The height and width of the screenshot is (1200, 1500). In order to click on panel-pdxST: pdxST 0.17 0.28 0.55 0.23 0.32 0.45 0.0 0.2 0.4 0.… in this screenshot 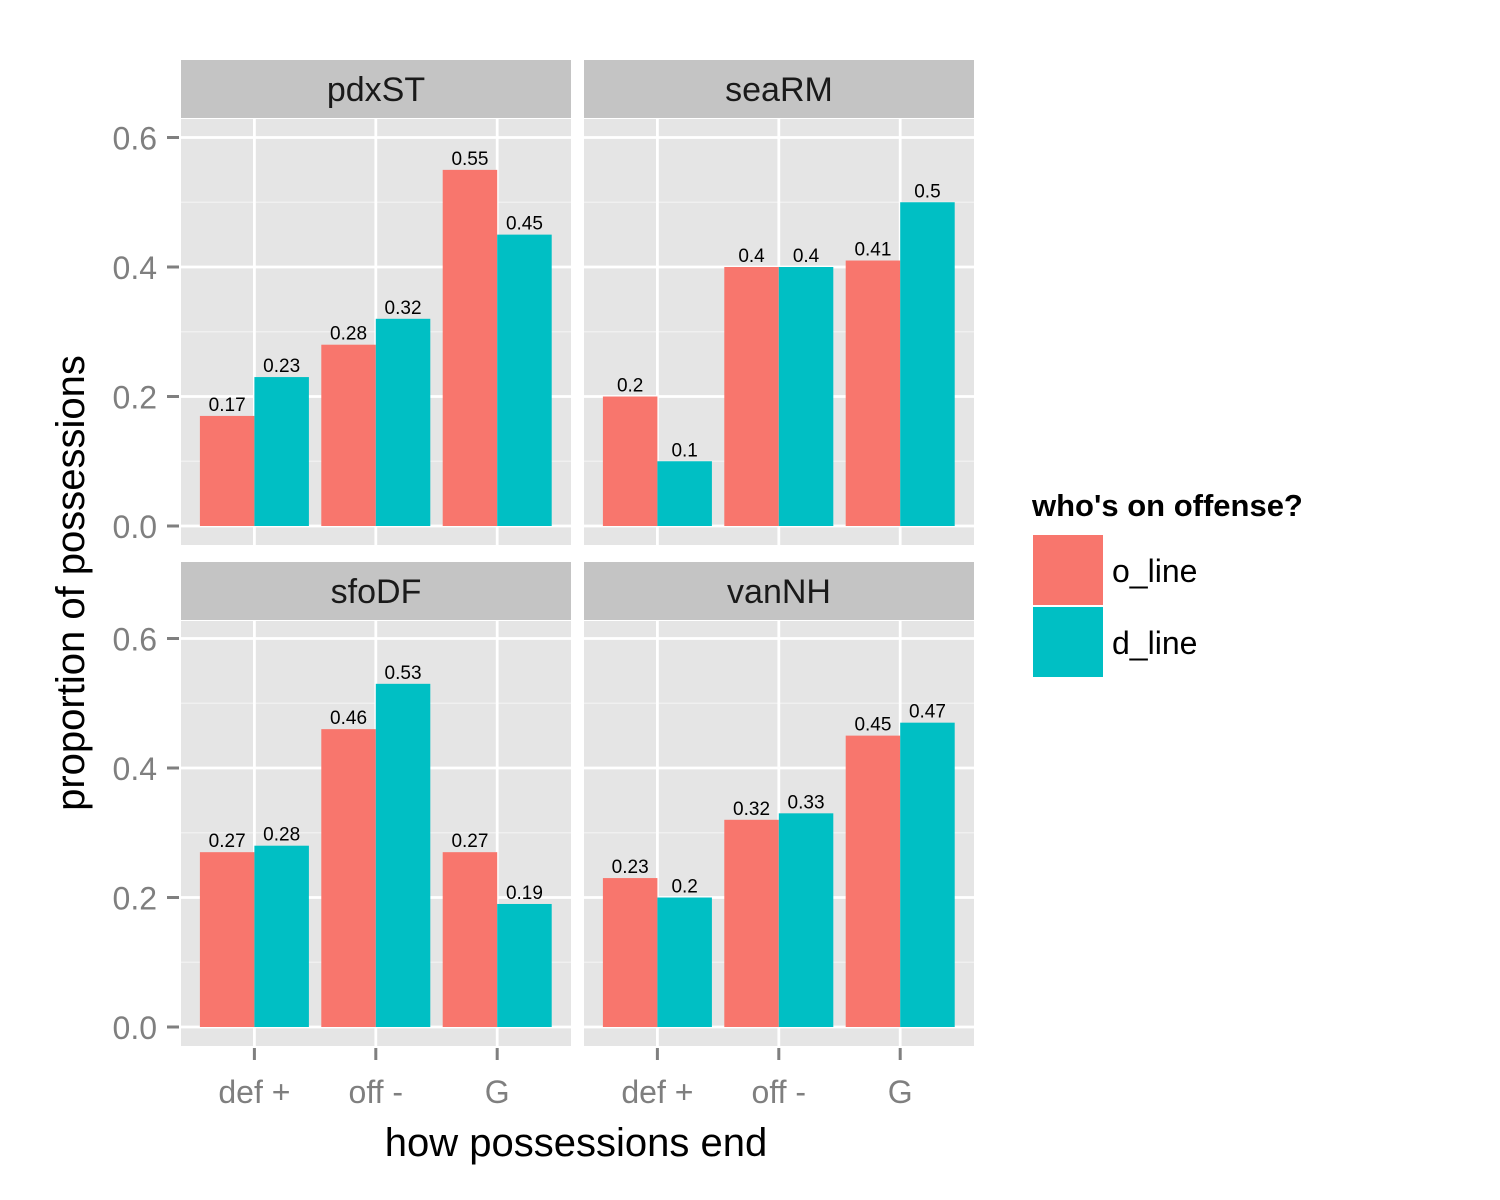, I will do `click(342, 302)`.